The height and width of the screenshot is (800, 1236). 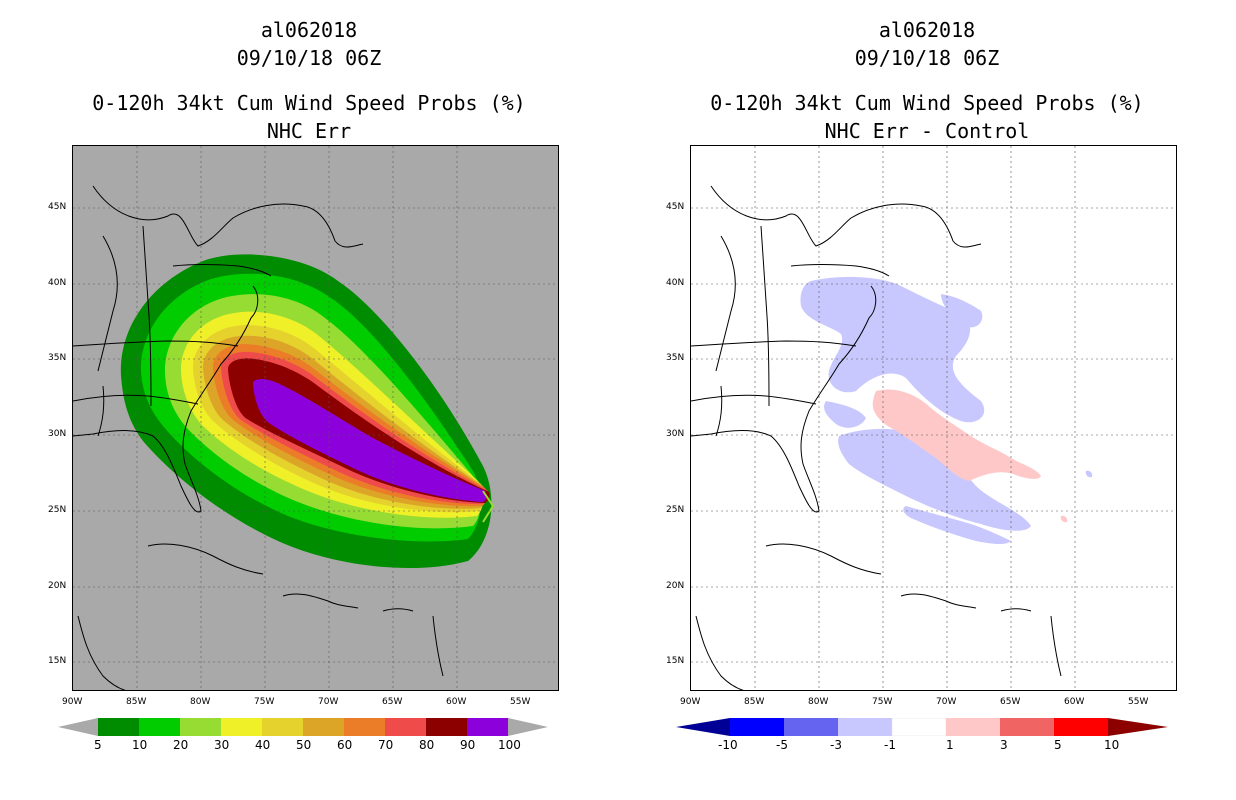 I want to click on colorbar-label: 80, so click(x=427, y=745).